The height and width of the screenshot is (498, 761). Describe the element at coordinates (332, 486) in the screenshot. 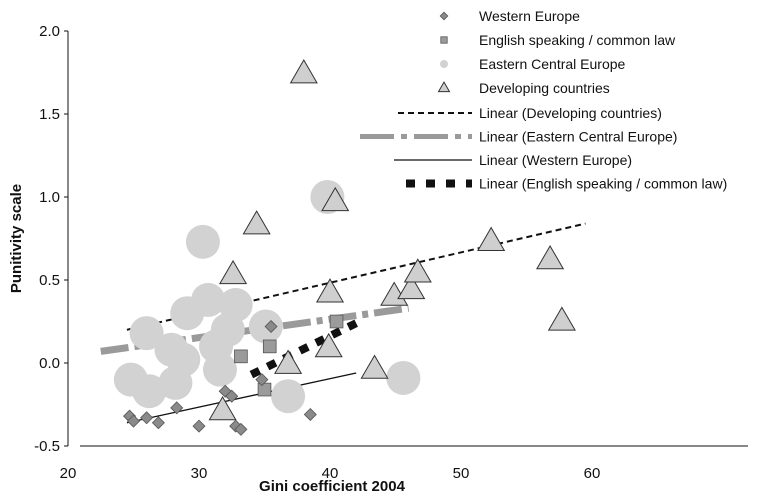

I see `x-axis-label: Gini coefficient 2004` at that location.